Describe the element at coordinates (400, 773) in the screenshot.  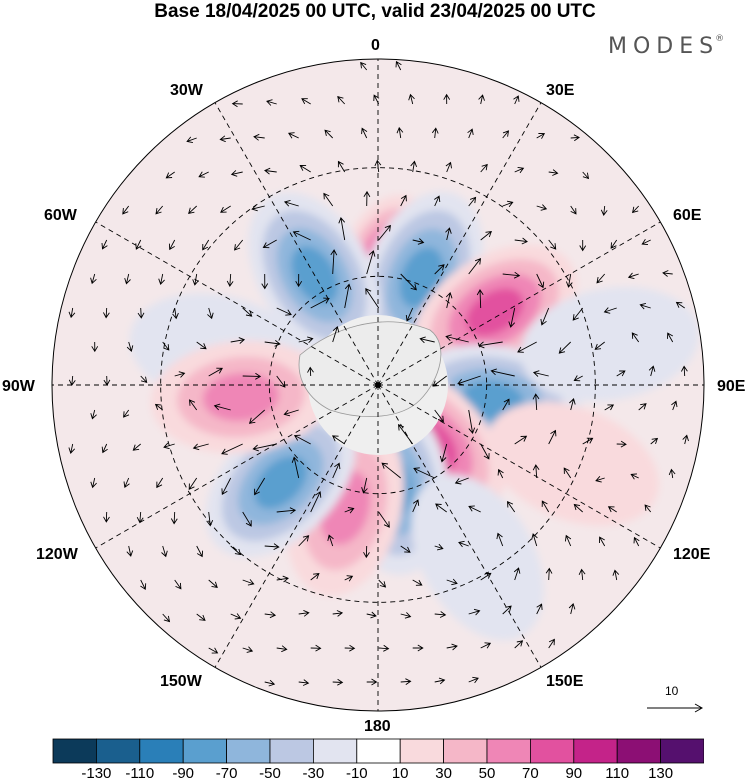
I see `colorbar-tick-label: 10` at that location.